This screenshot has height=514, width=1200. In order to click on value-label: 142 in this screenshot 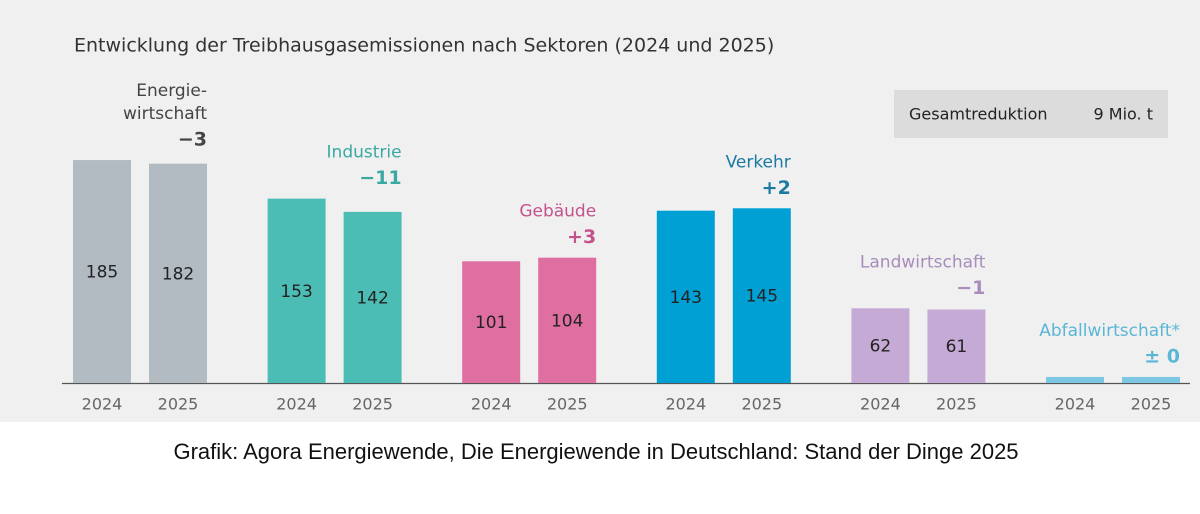, I will do `click(372, 298)`.